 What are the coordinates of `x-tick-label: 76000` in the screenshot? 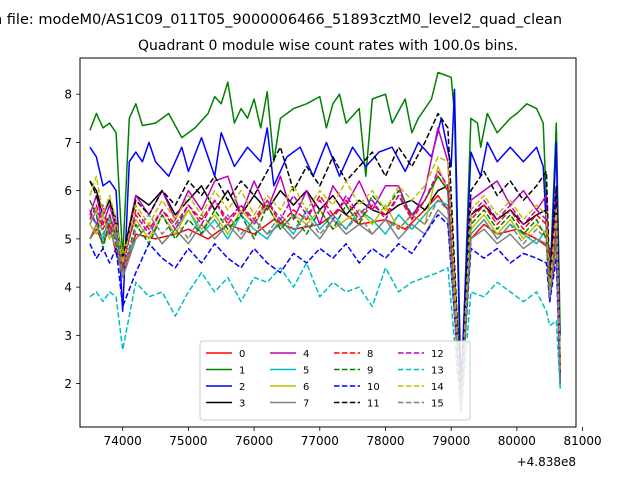 It's located at (254, 441).